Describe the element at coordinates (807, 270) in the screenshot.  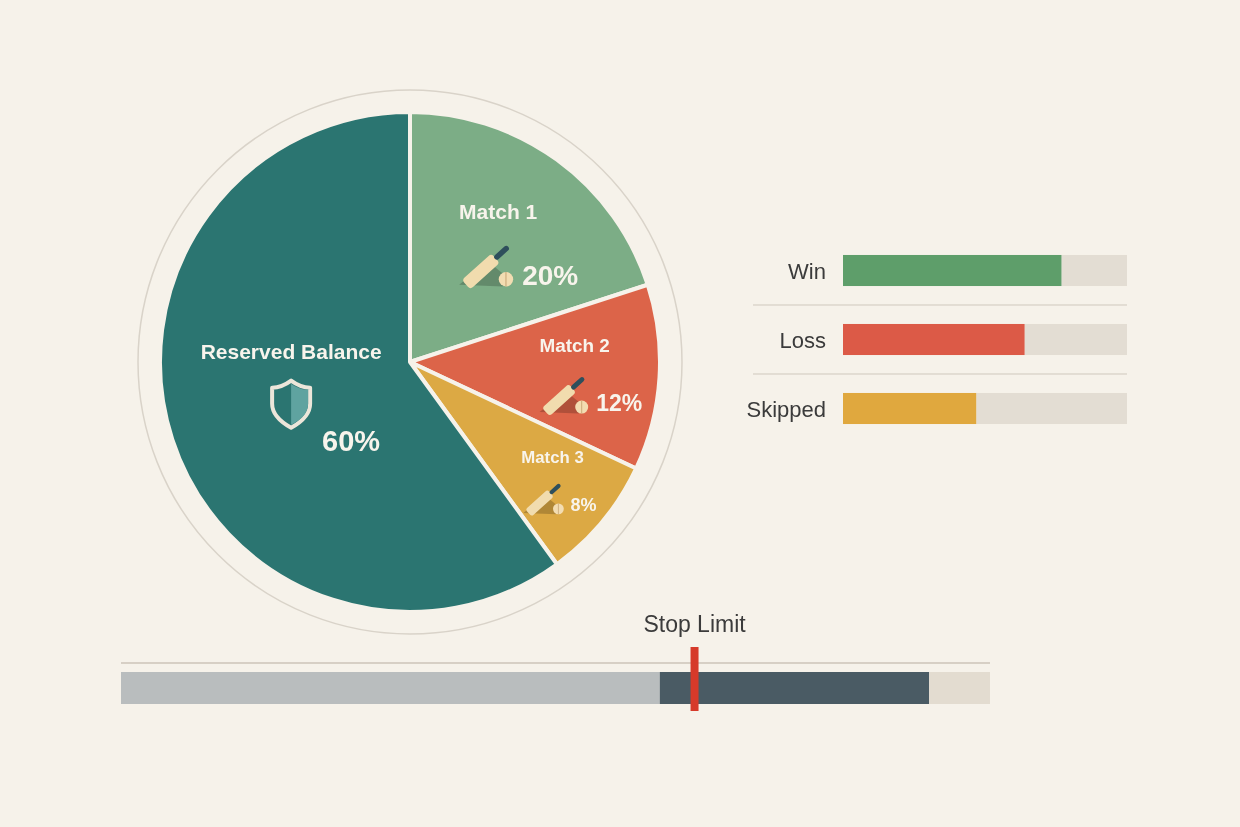
I see `y-tick-label: Win` at that location.